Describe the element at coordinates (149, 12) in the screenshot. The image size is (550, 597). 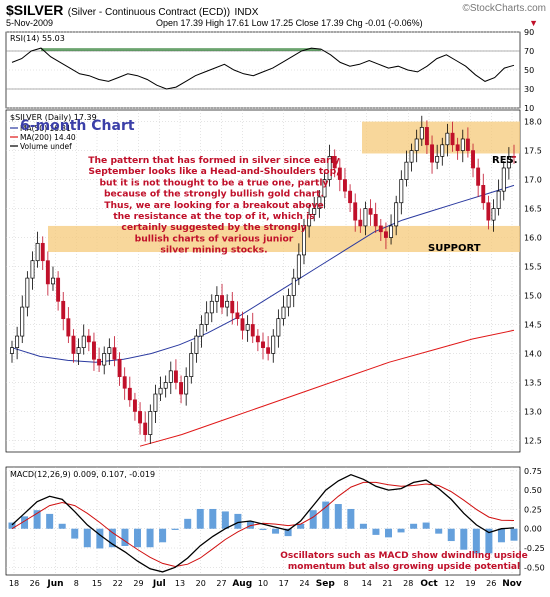
I see `symbol-description: (Silver - Continuous Contract (ECD))` at that location.